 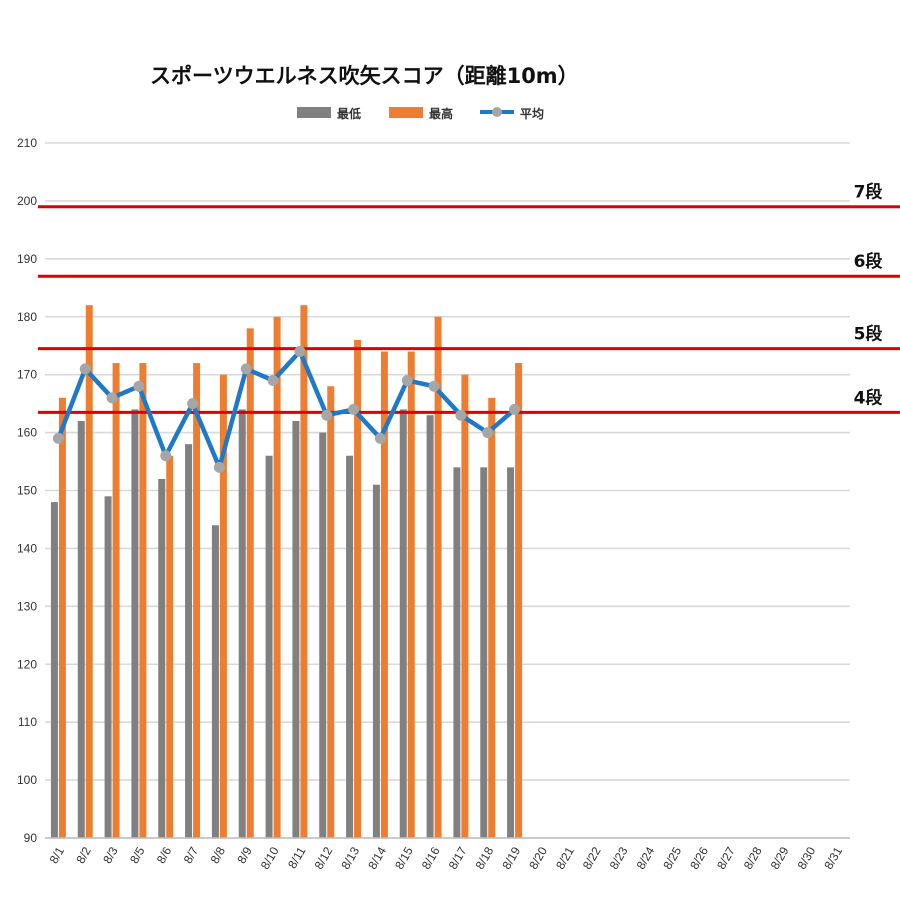 What do you see at coordinates (592, 858) in the screenshot?
I see `x-tick-label: 8/22` at bounding box center [592, 858].